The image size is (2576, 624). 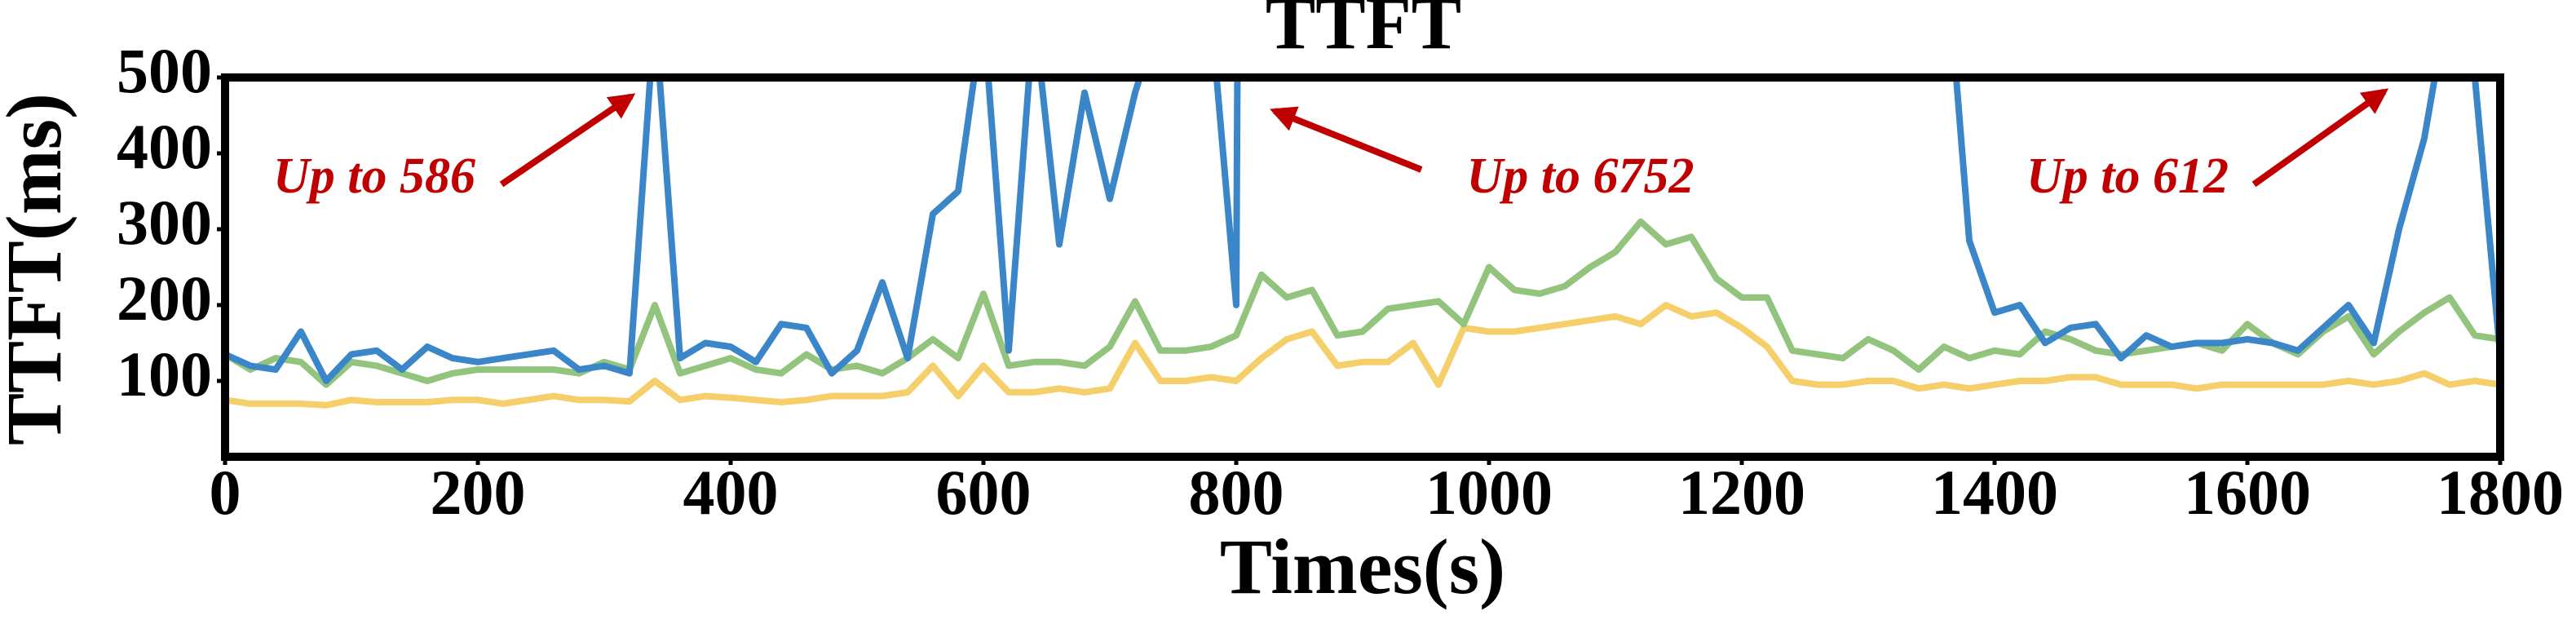 I want to click on x-tick-label: 1800, so click(x=2500, y=493).